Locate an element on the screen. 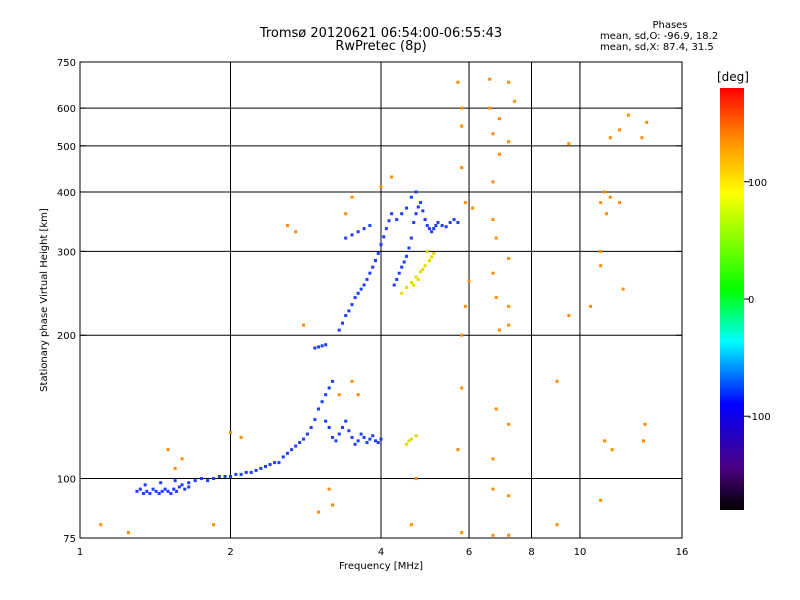 The width and height of the screenshot is (800, 600). phase-stats-x: mean, sd,X: 87.4, 31.5 is located at coordinates (657, 47).